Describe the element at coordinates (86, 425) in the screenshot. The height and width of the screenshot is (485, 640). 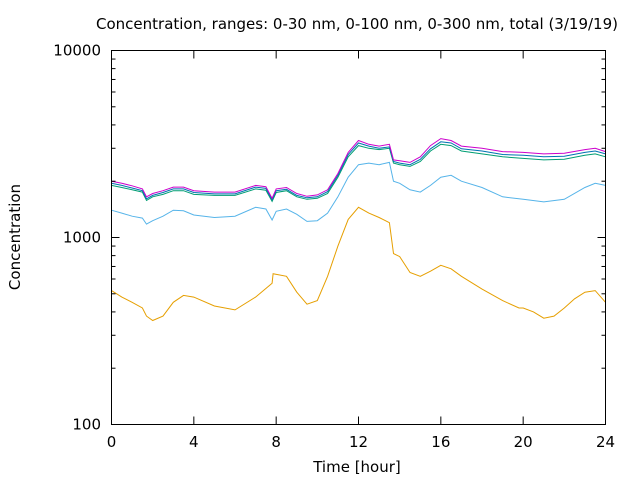
I see `y-tick-label: 100` at that location.